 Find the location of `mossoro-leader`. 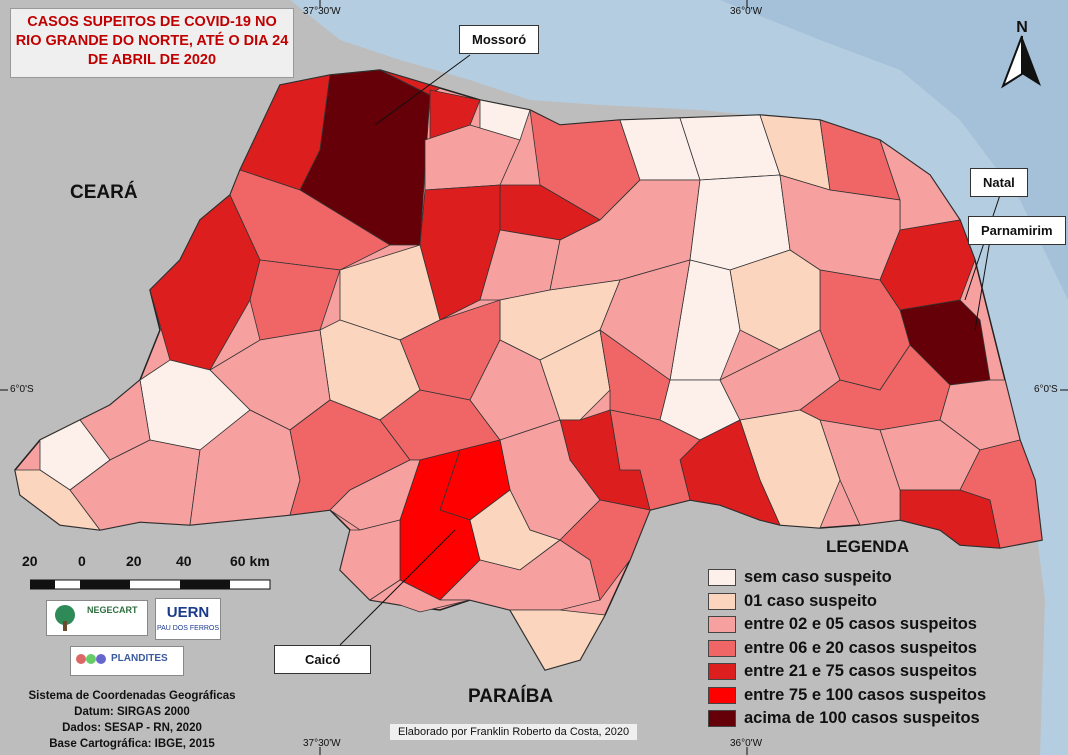

mossoro-leader is located at coordinates (422, 90).